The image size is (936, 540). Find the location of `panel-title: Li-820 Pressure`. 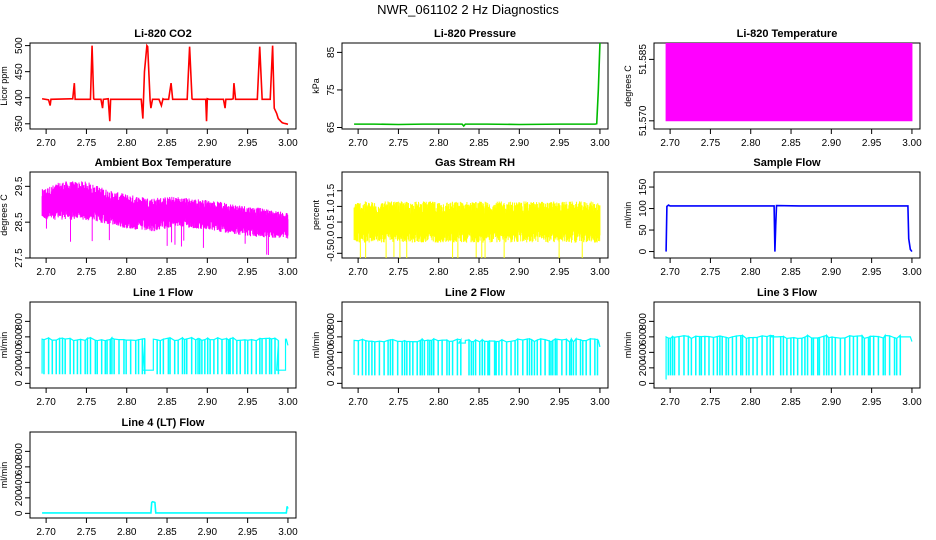

panel-title: Li-820 Pressure is located at coordinates (475, 34).